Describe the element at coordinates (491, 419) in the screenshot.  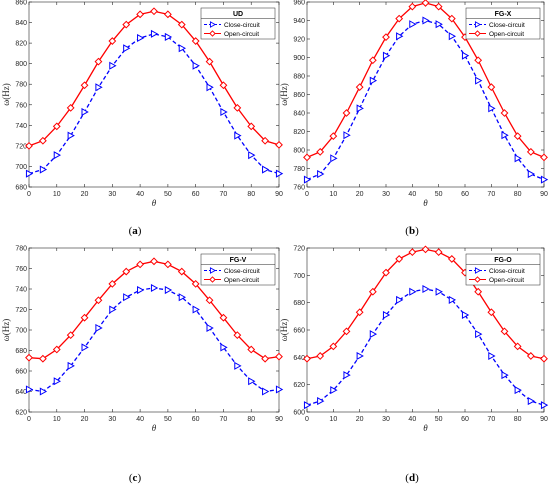
I see `x-tick-label: 70` at that location.